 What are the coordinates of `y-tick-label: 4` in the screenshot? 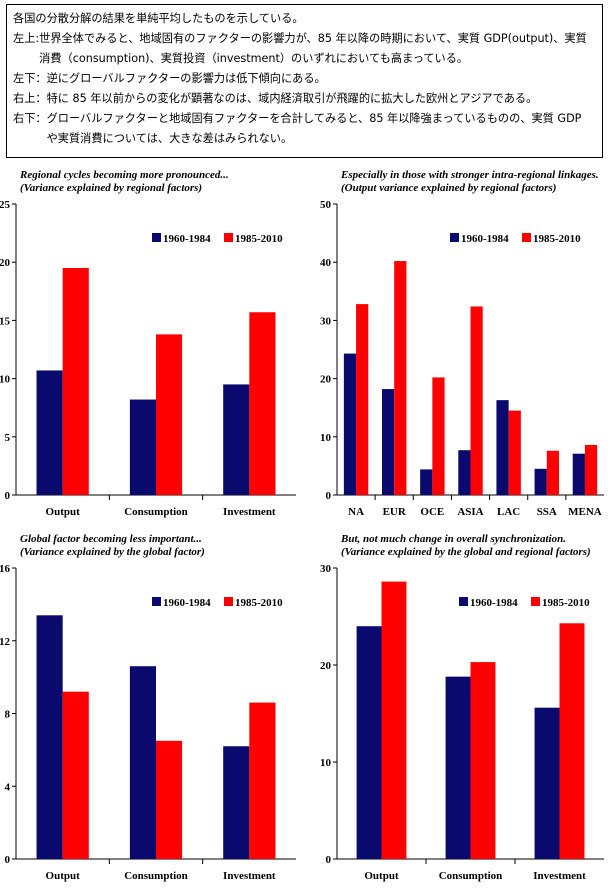 It's located at (8, 787).